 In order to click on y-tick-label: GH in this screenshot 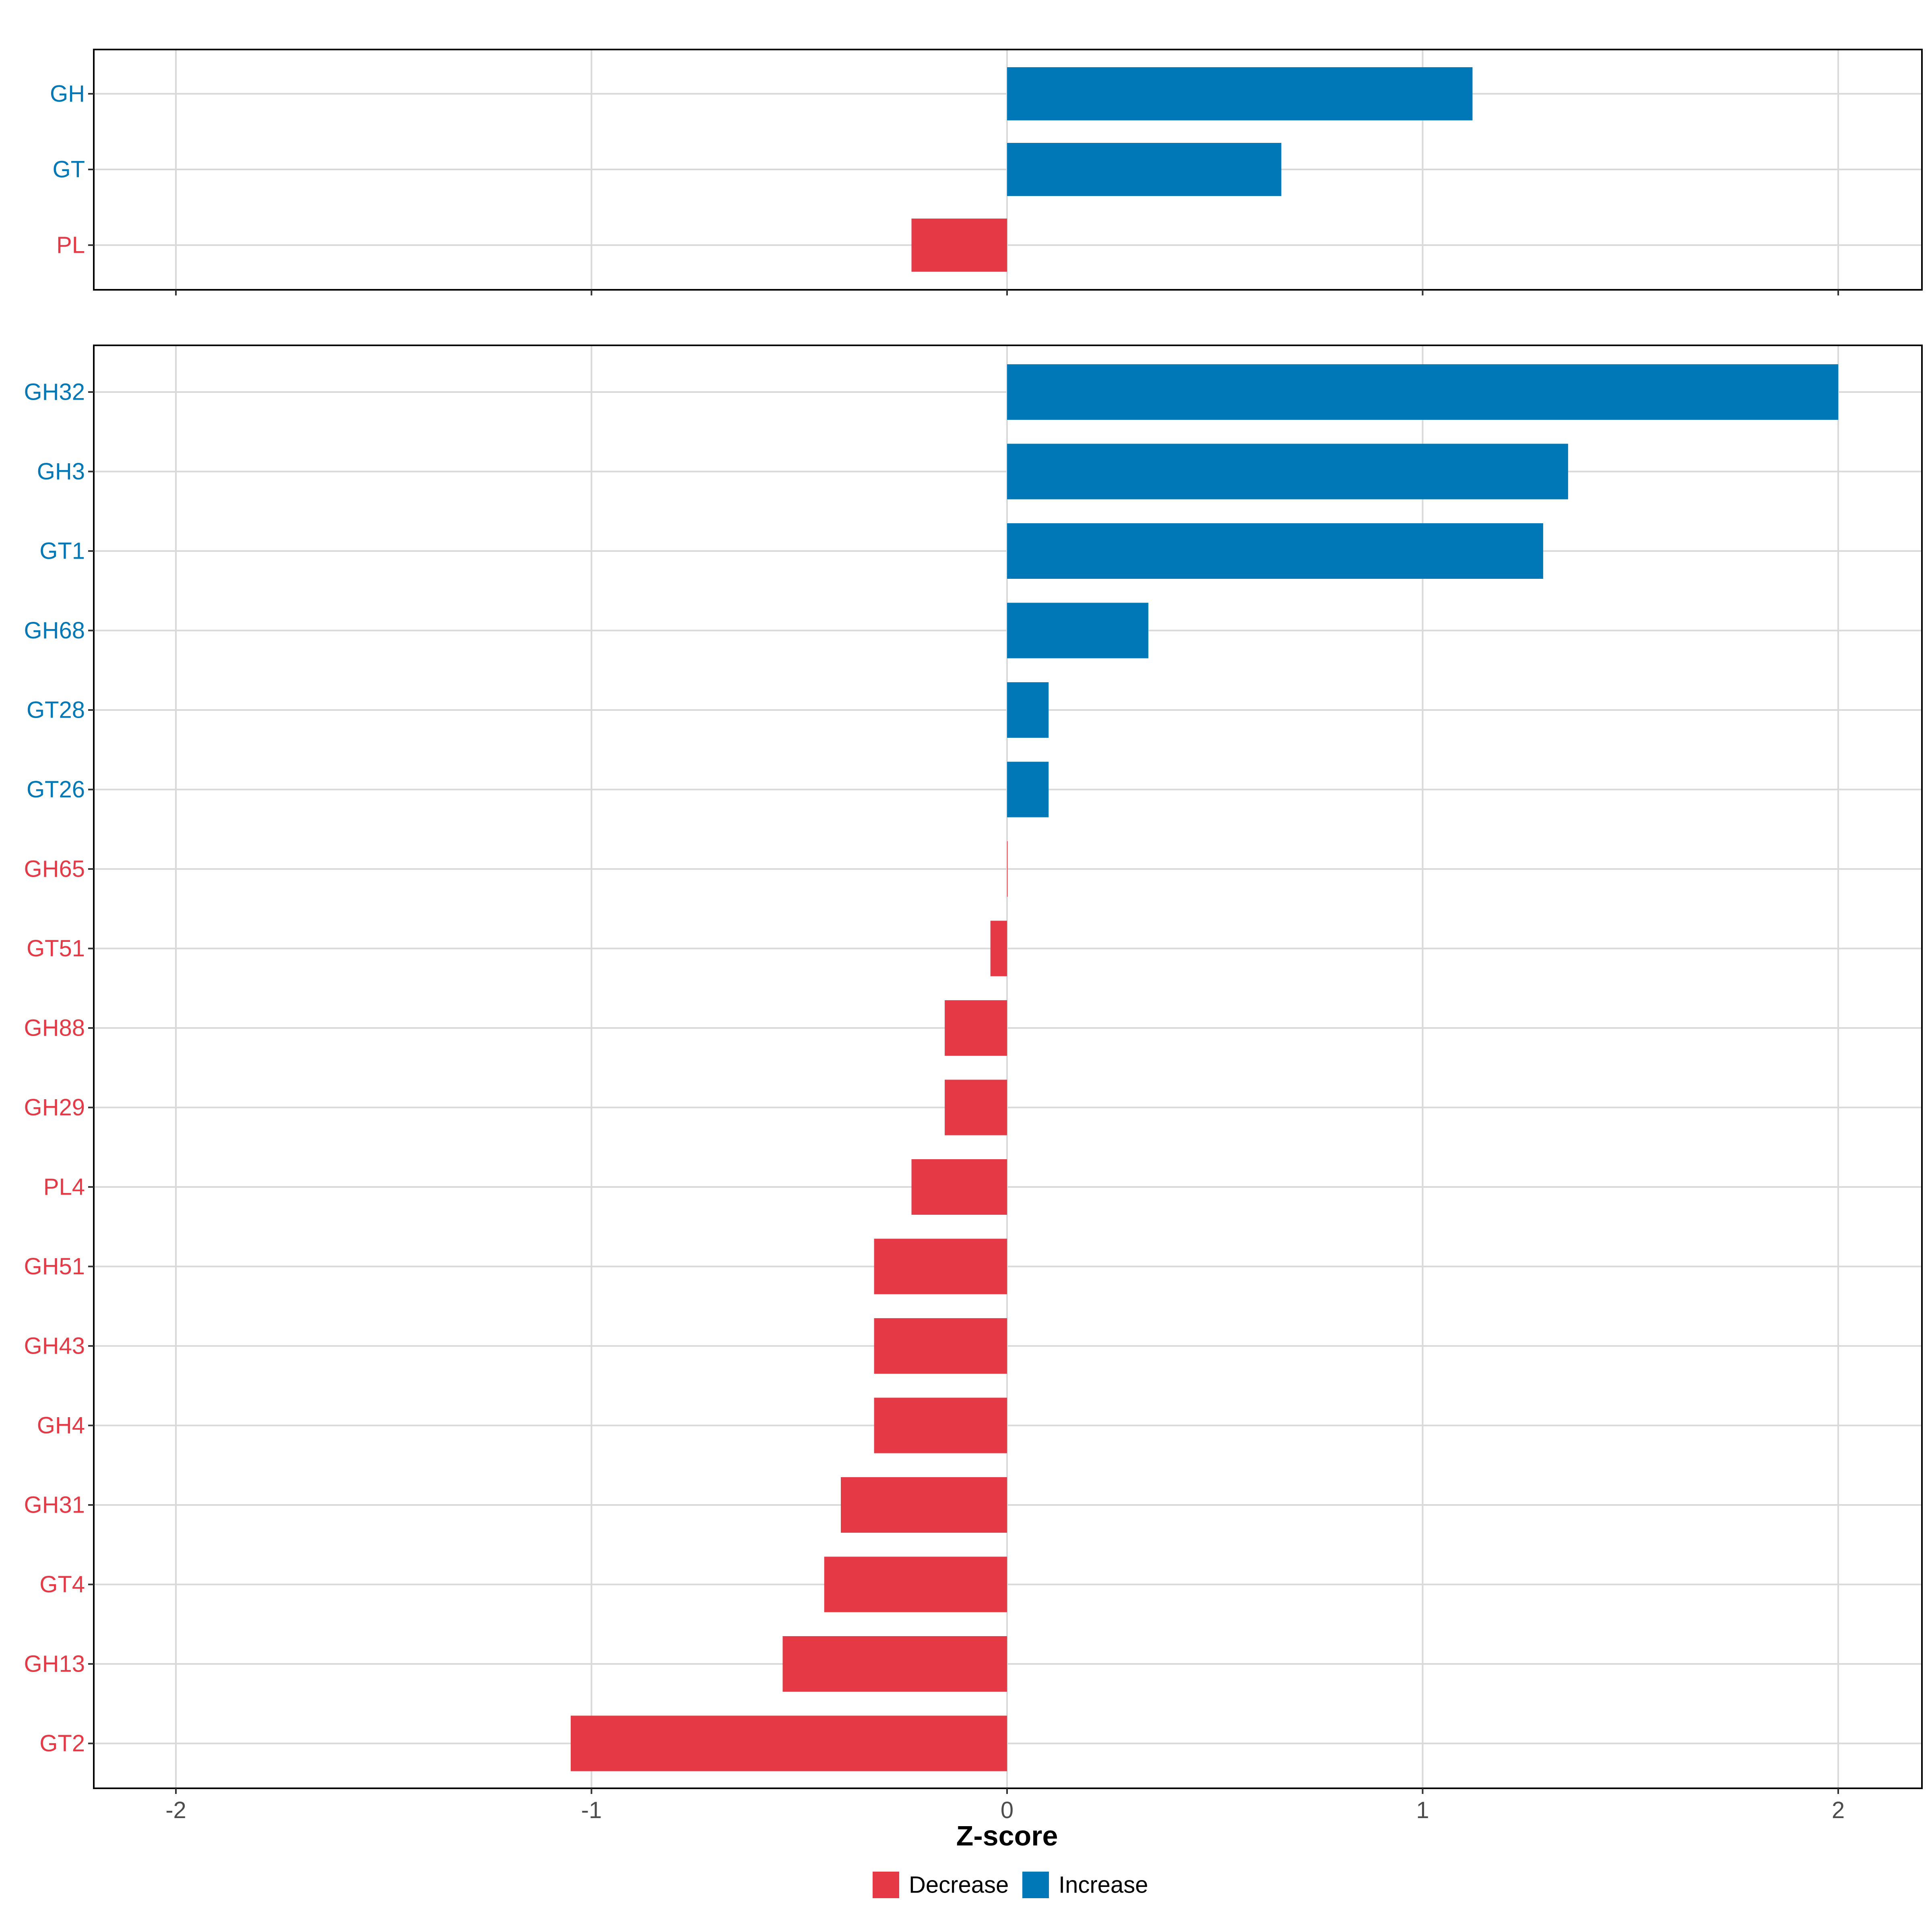, I will do `click(67, 94)`.